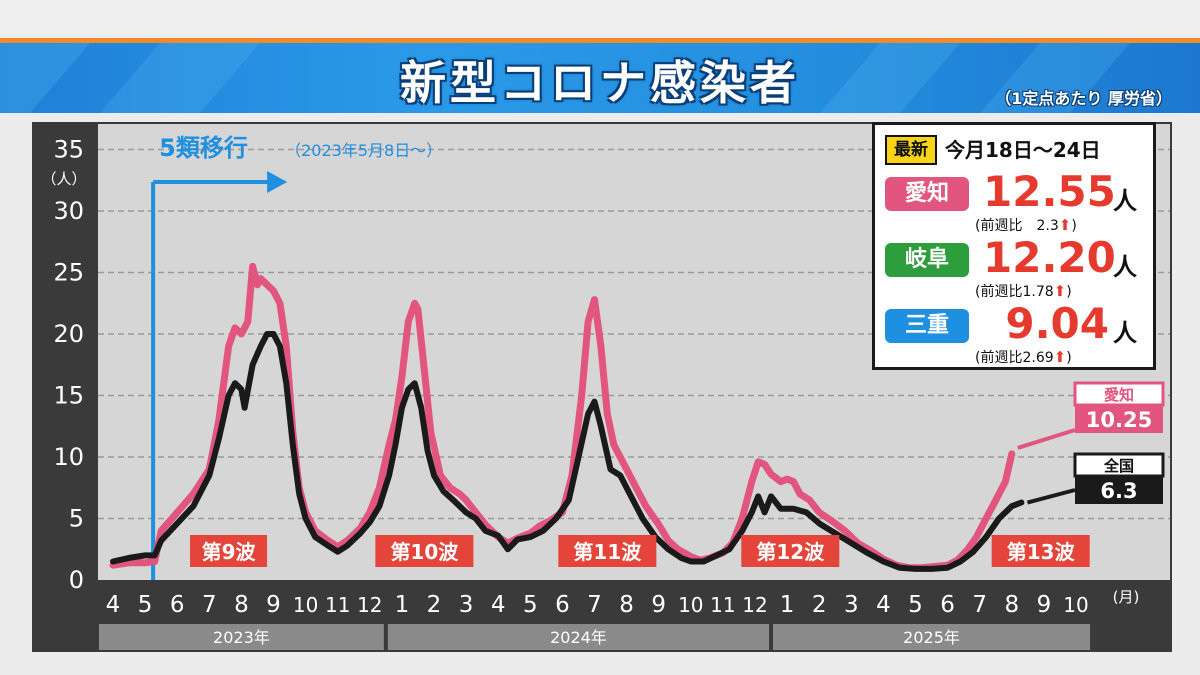 This screenshot has width=1200, height=675. Describe the element at coordinates (1014, 358) in the screenshot. I see `week-ratio-label: (前週比2.69` at that location.